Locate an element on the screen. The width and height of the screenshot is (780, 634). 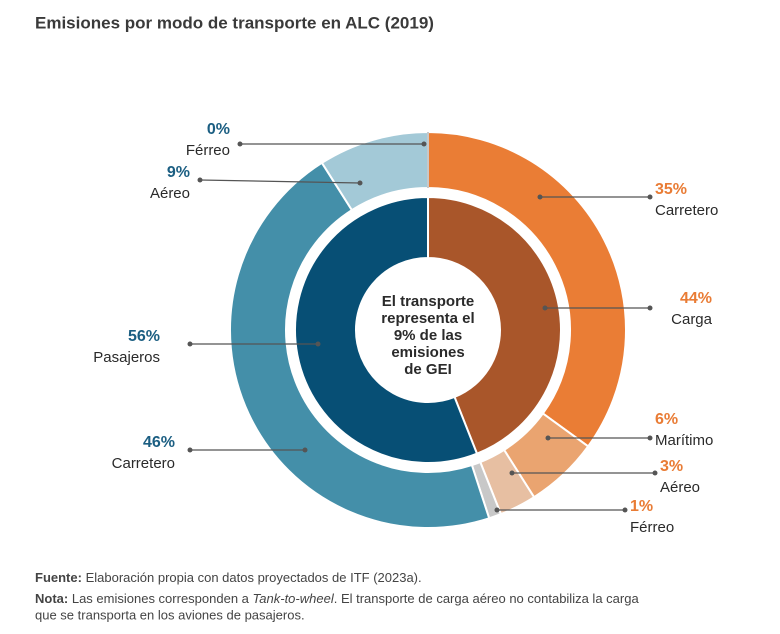
value-label: 44% is located at coordinates (696, 298).